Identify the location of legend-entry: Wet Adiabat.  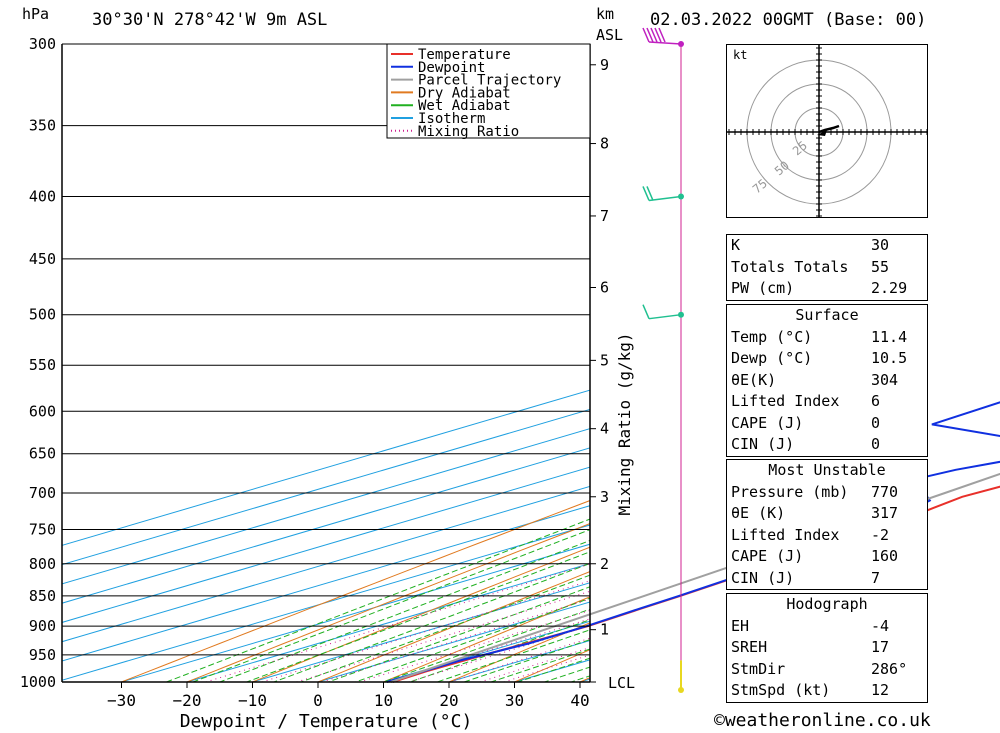
(464, 106).